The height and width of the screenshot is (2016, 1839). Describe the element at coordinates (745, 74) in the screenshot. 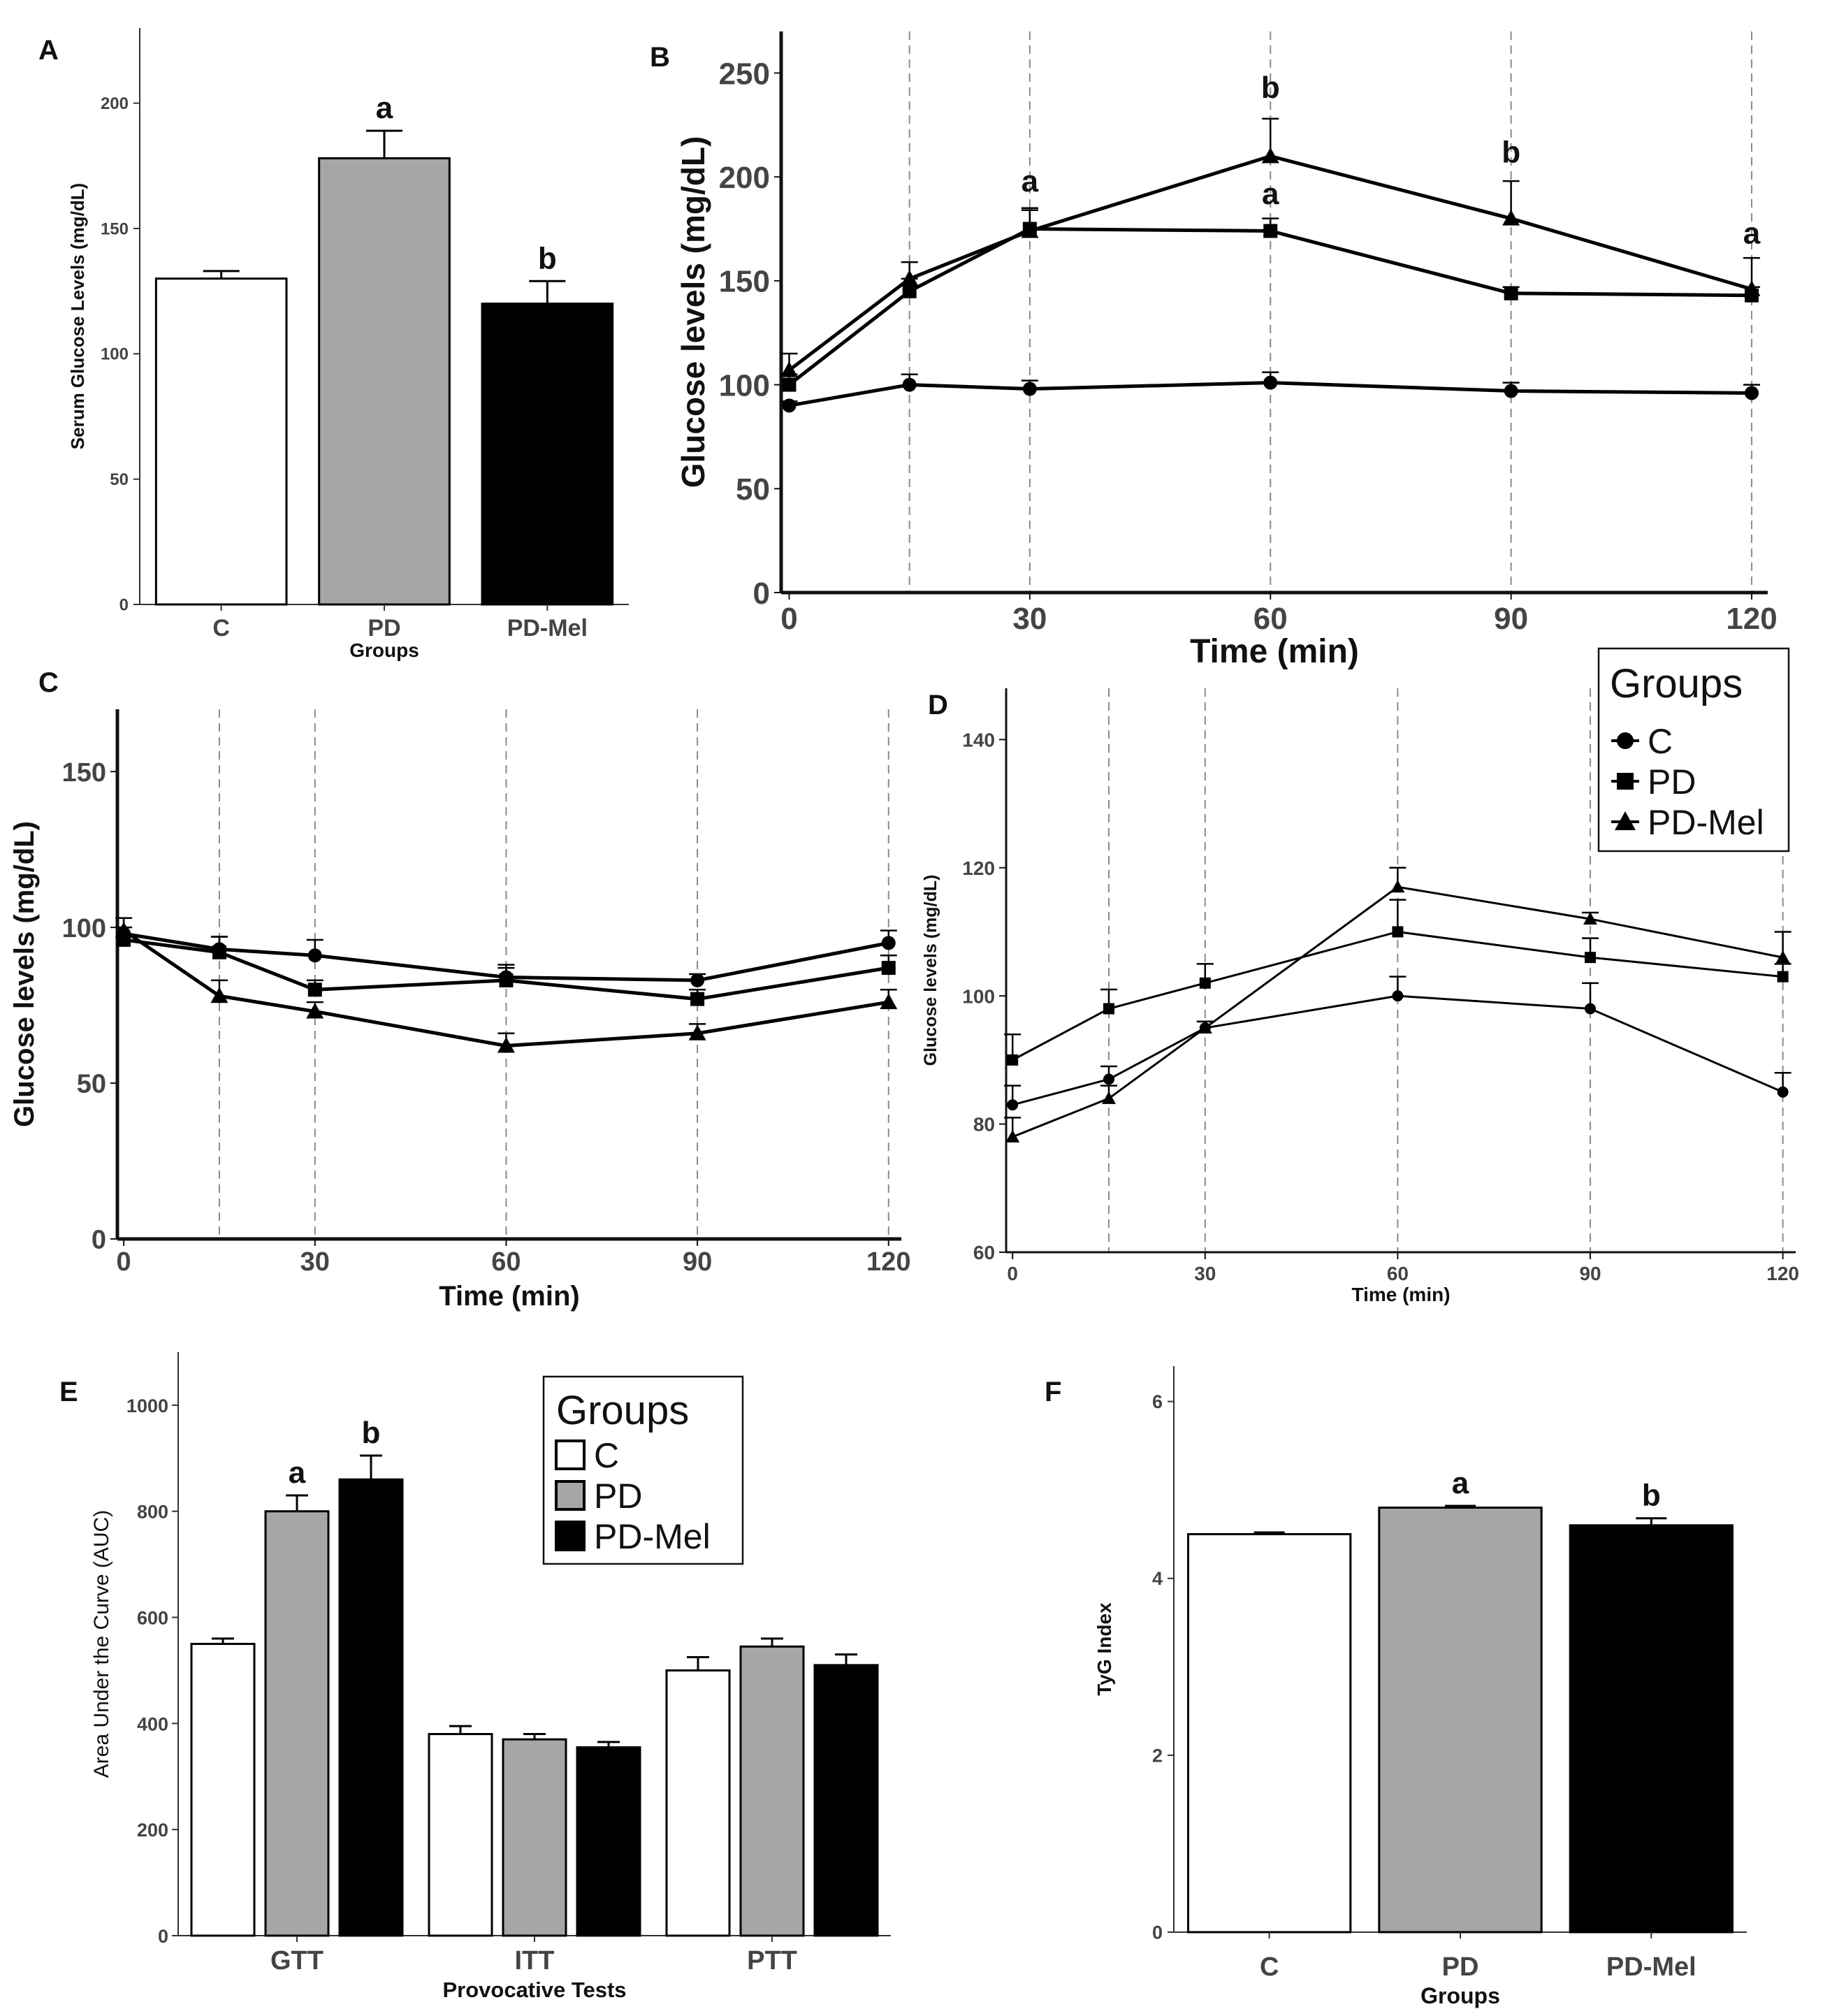

I see `y-tick-label: 250` at that location.